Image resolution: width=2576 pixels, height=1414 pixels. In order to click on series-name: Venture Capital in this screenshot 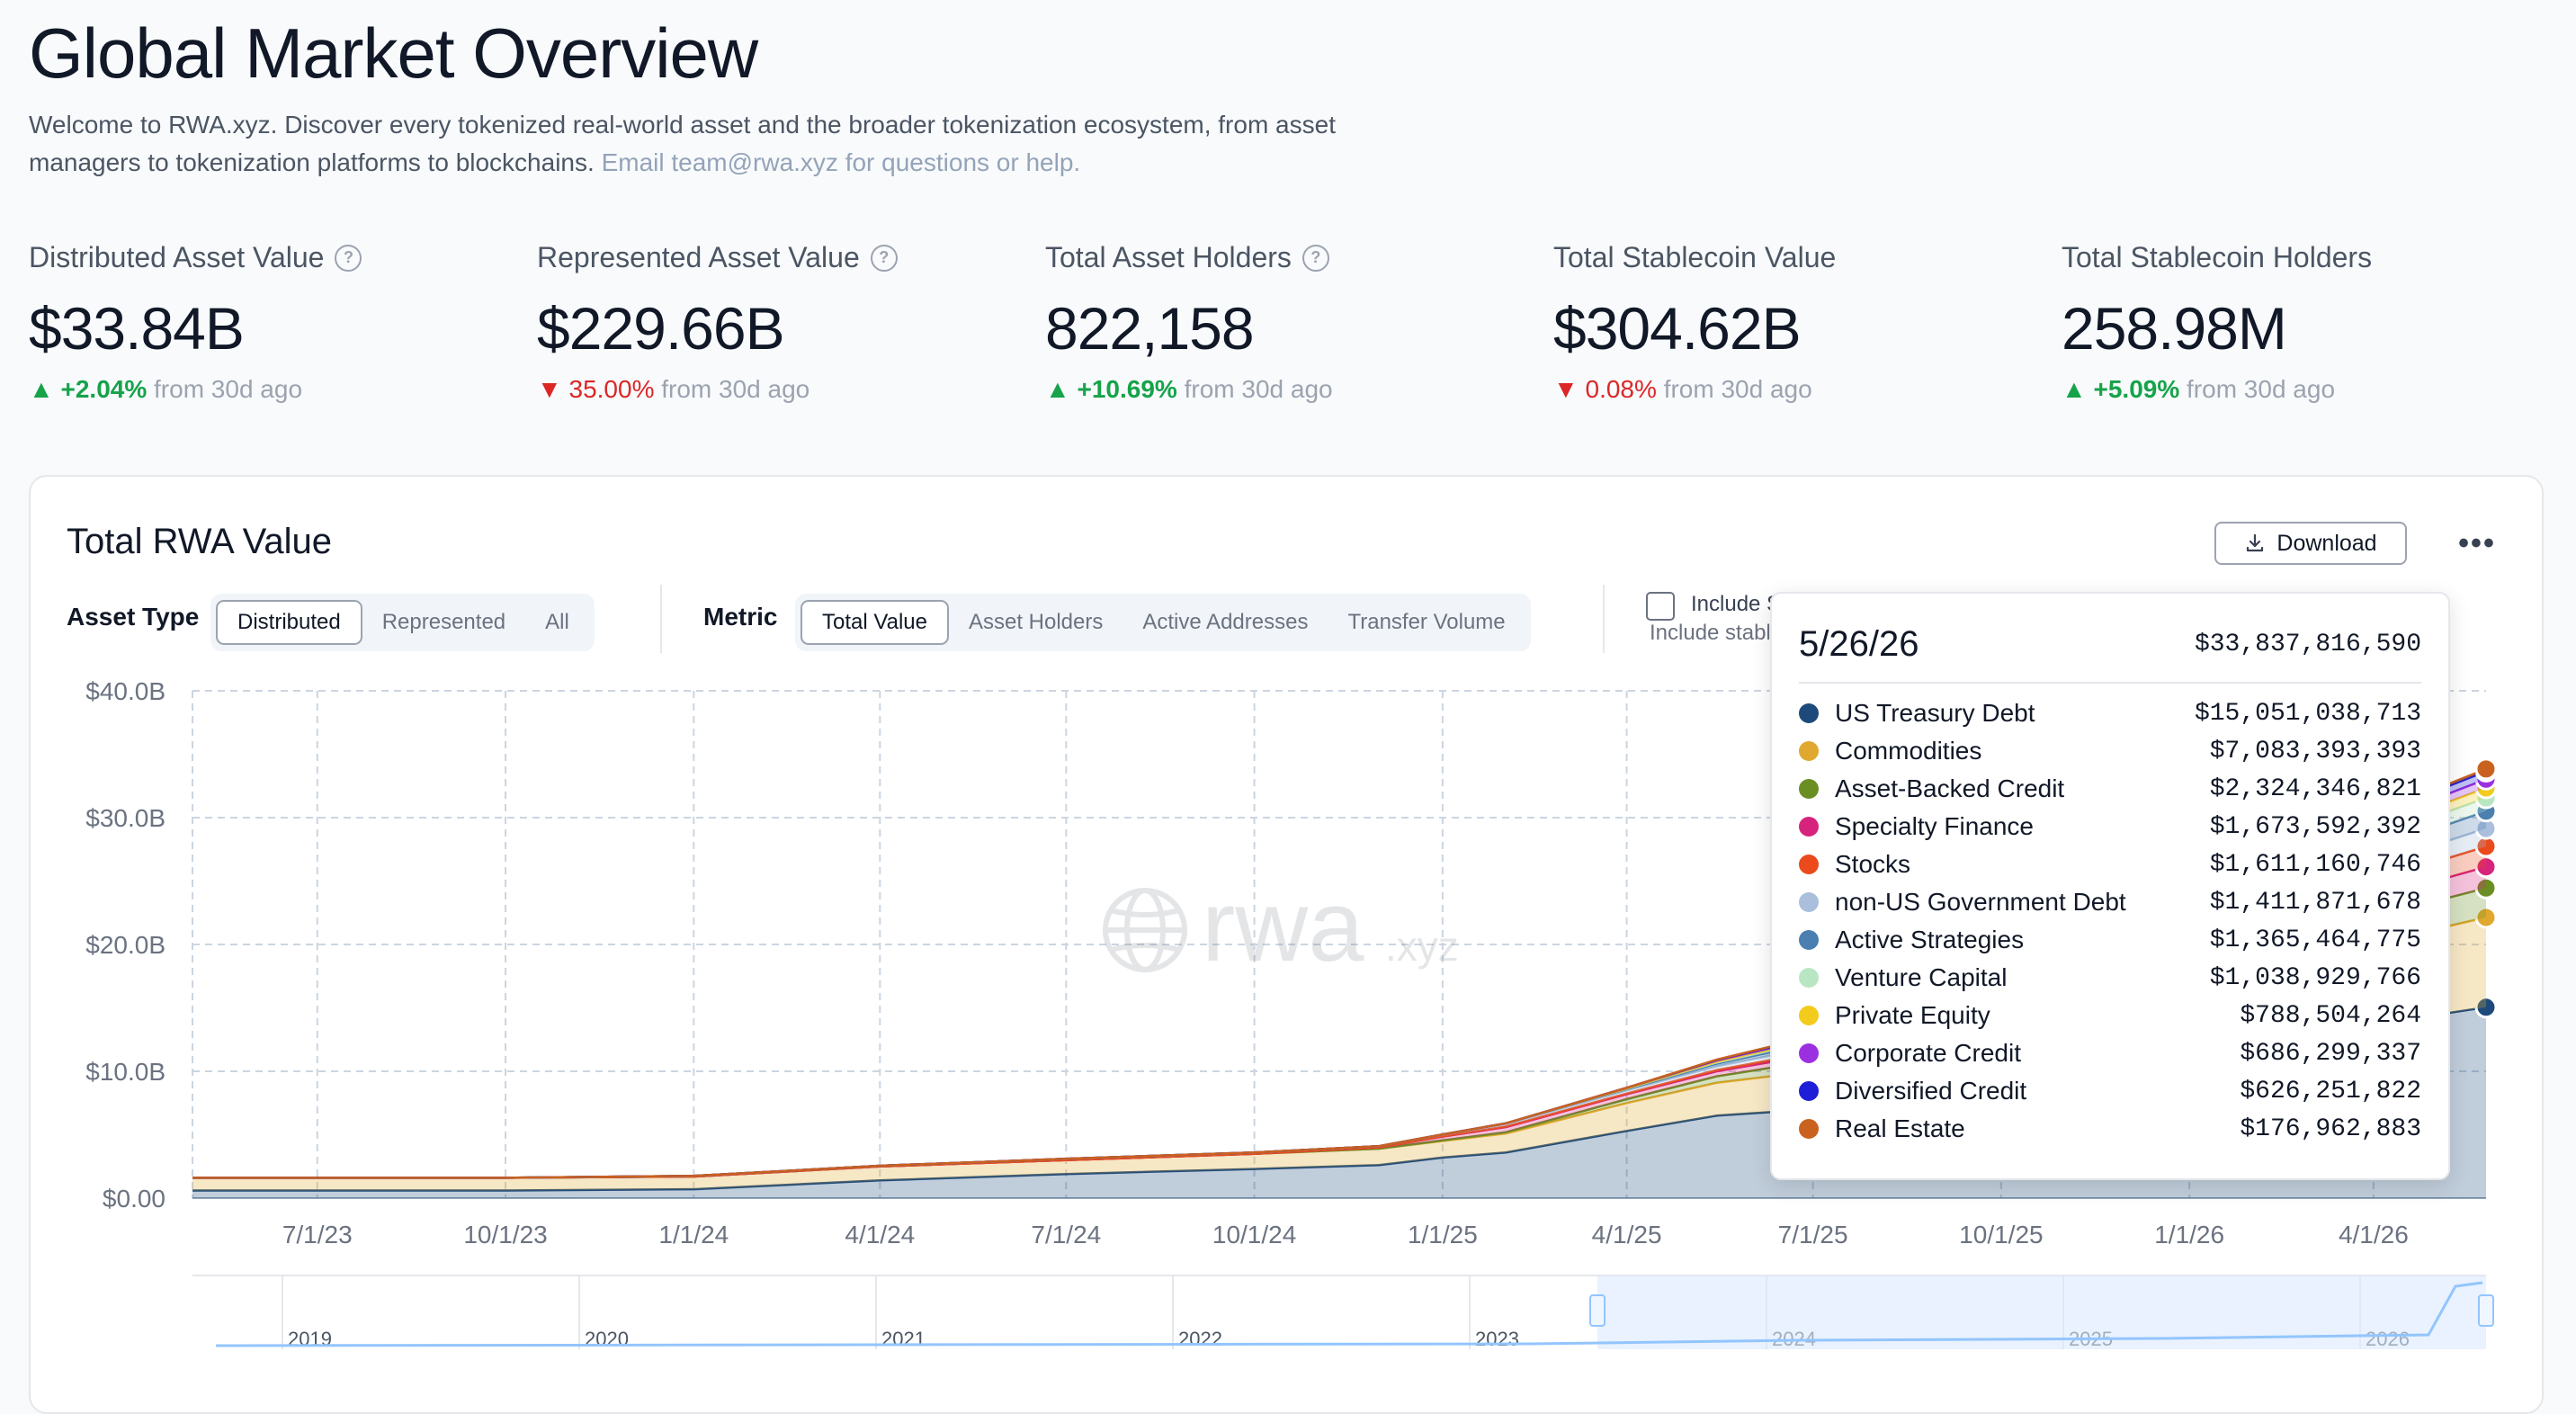, I will do `click(1921, 977)`.